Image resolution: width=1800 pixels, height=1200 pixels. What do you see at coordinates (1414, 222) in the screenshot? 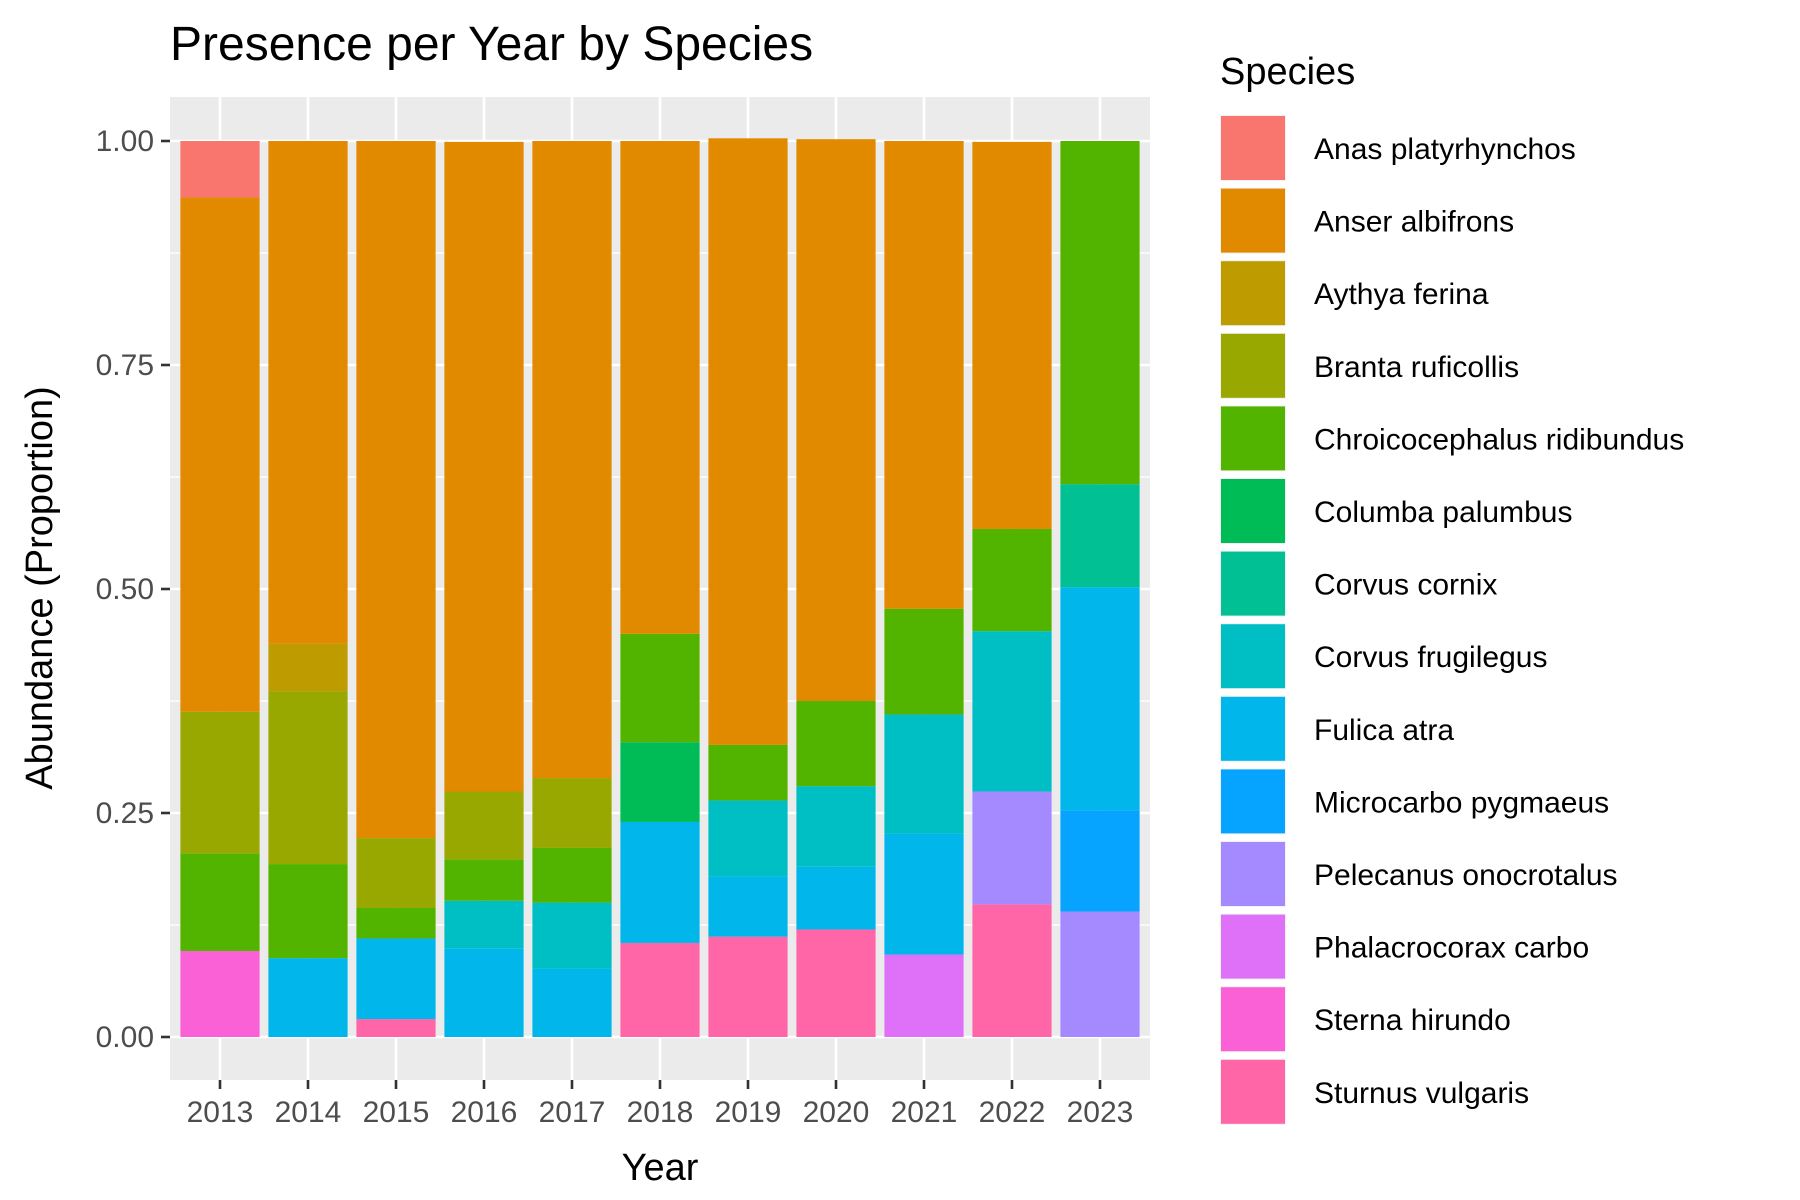
I see `legend-label: Anser albifrons` at bounding box center [1414, 222].